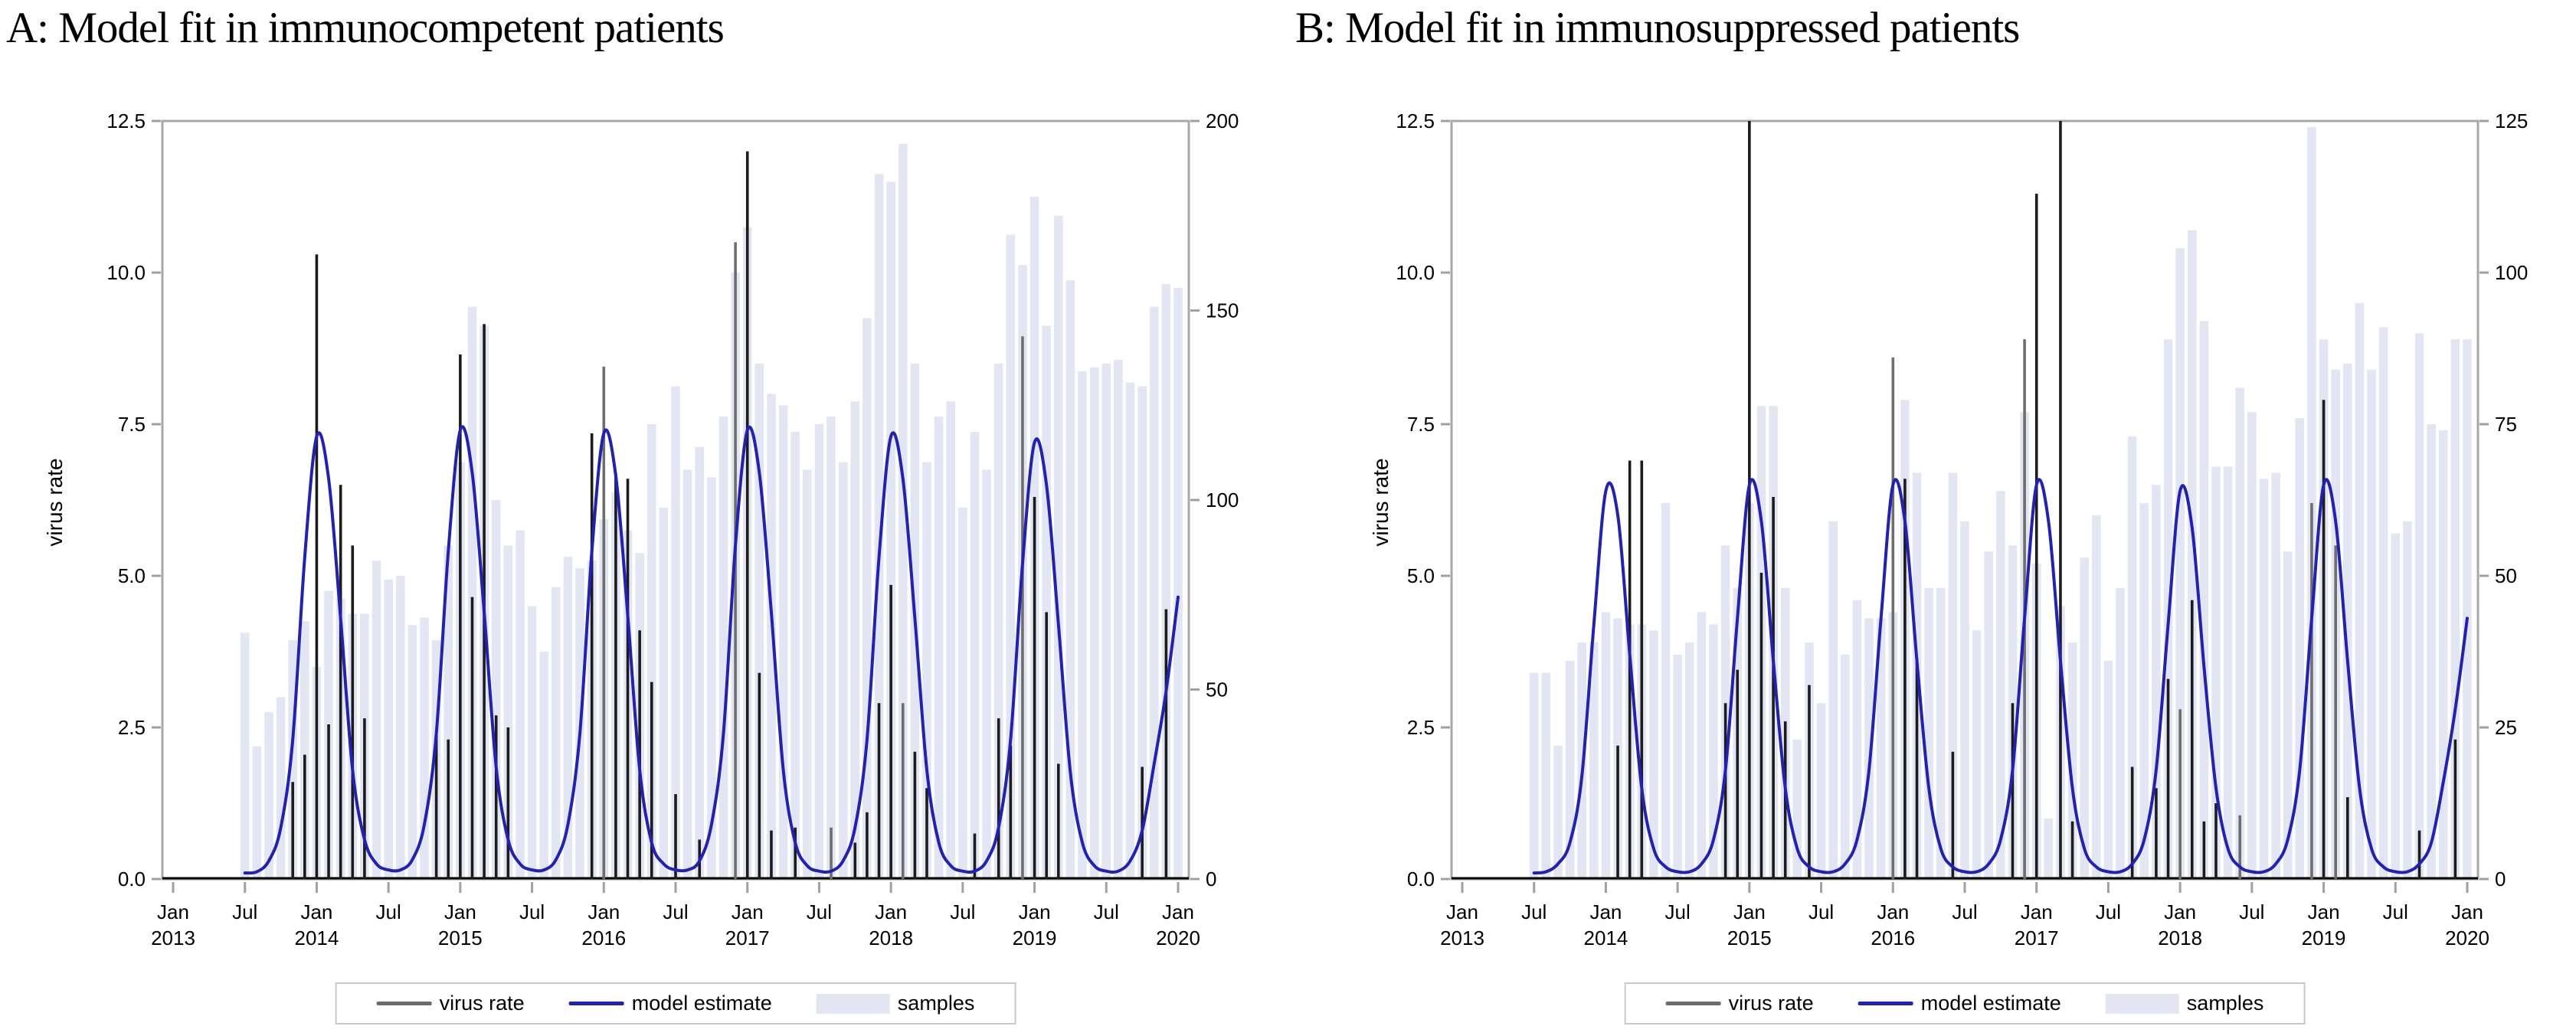 The width and height of the screenshot is (2576, 1036). I want to click on y-right-tick-label: 150, so click(1222, 310).